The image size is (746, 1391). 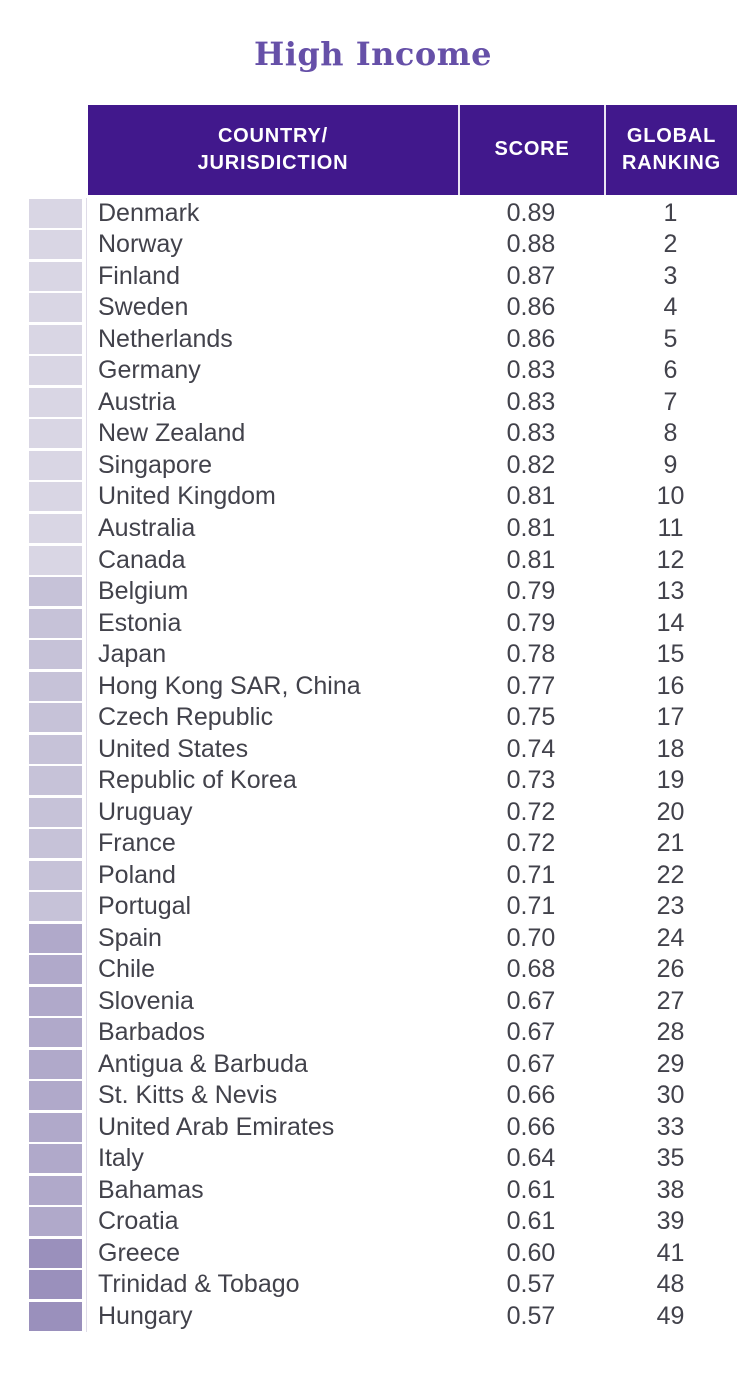 What do you see at coordinates (383, 245) in the screenshot?
I see `table-row: Norway 0.88 2` at bounding box center [383, 245].